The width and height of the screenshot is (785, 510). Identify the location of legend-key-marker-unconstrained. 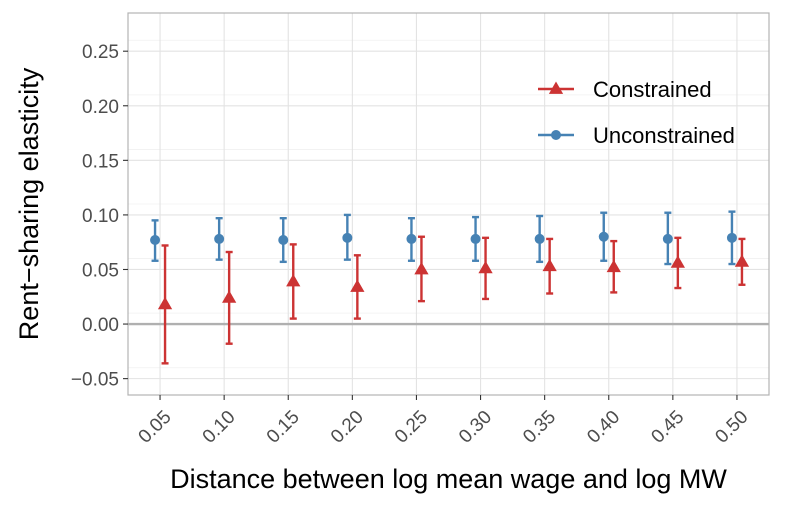
(556, 135).